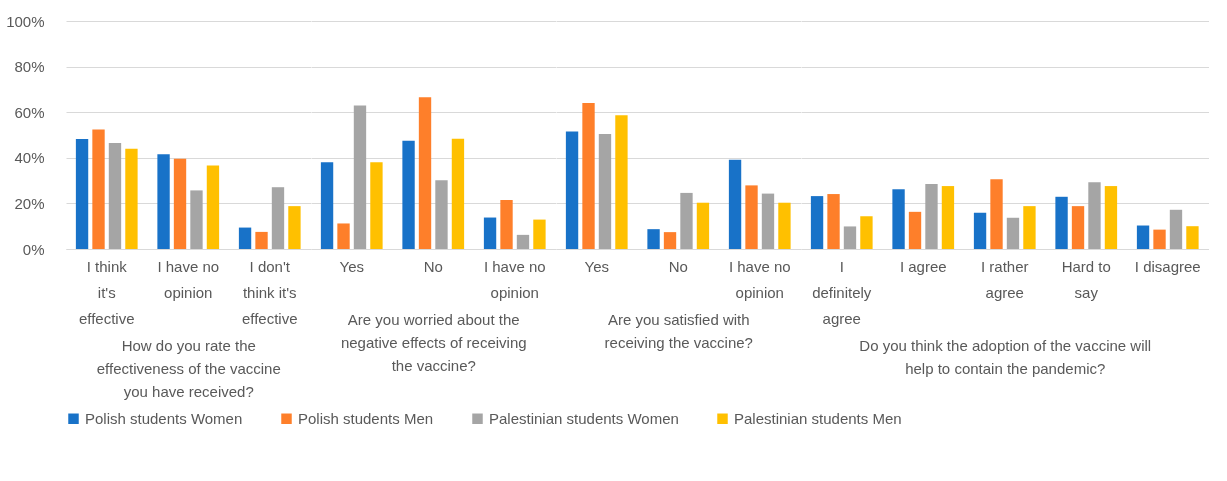  Describe the element at coordinates (188, 368) in the screenshot. I see `x-axis-title: How do you rate the effectiveness of the vaccine you have received?` at that location.